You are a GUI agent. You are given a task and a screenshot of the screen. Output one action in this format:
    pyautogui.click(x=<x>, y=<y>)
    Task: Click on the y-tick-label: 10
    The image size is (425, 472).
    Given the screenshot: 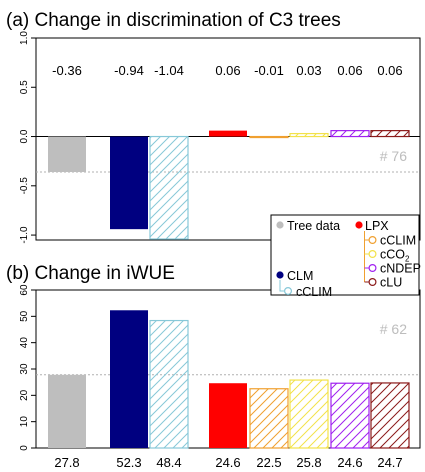 What is the action you would take?
    pyautogui.click(x=24, y=422)
    